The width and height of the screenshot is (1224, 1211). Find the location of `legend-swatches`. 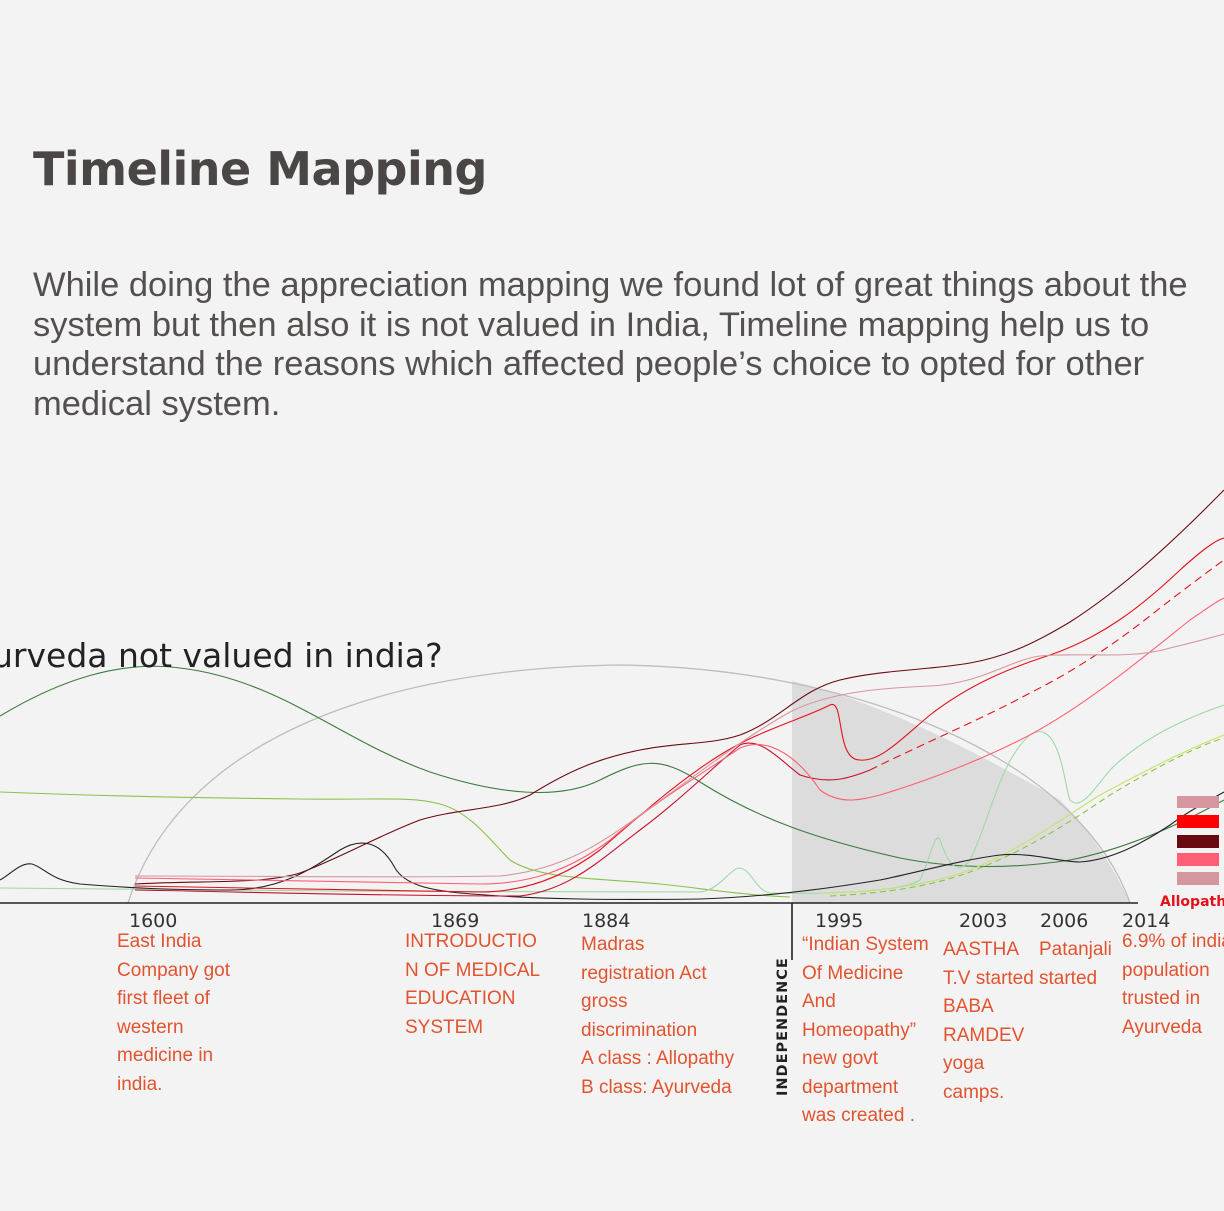

legend-swatches is located at coordinates (1198, 840).